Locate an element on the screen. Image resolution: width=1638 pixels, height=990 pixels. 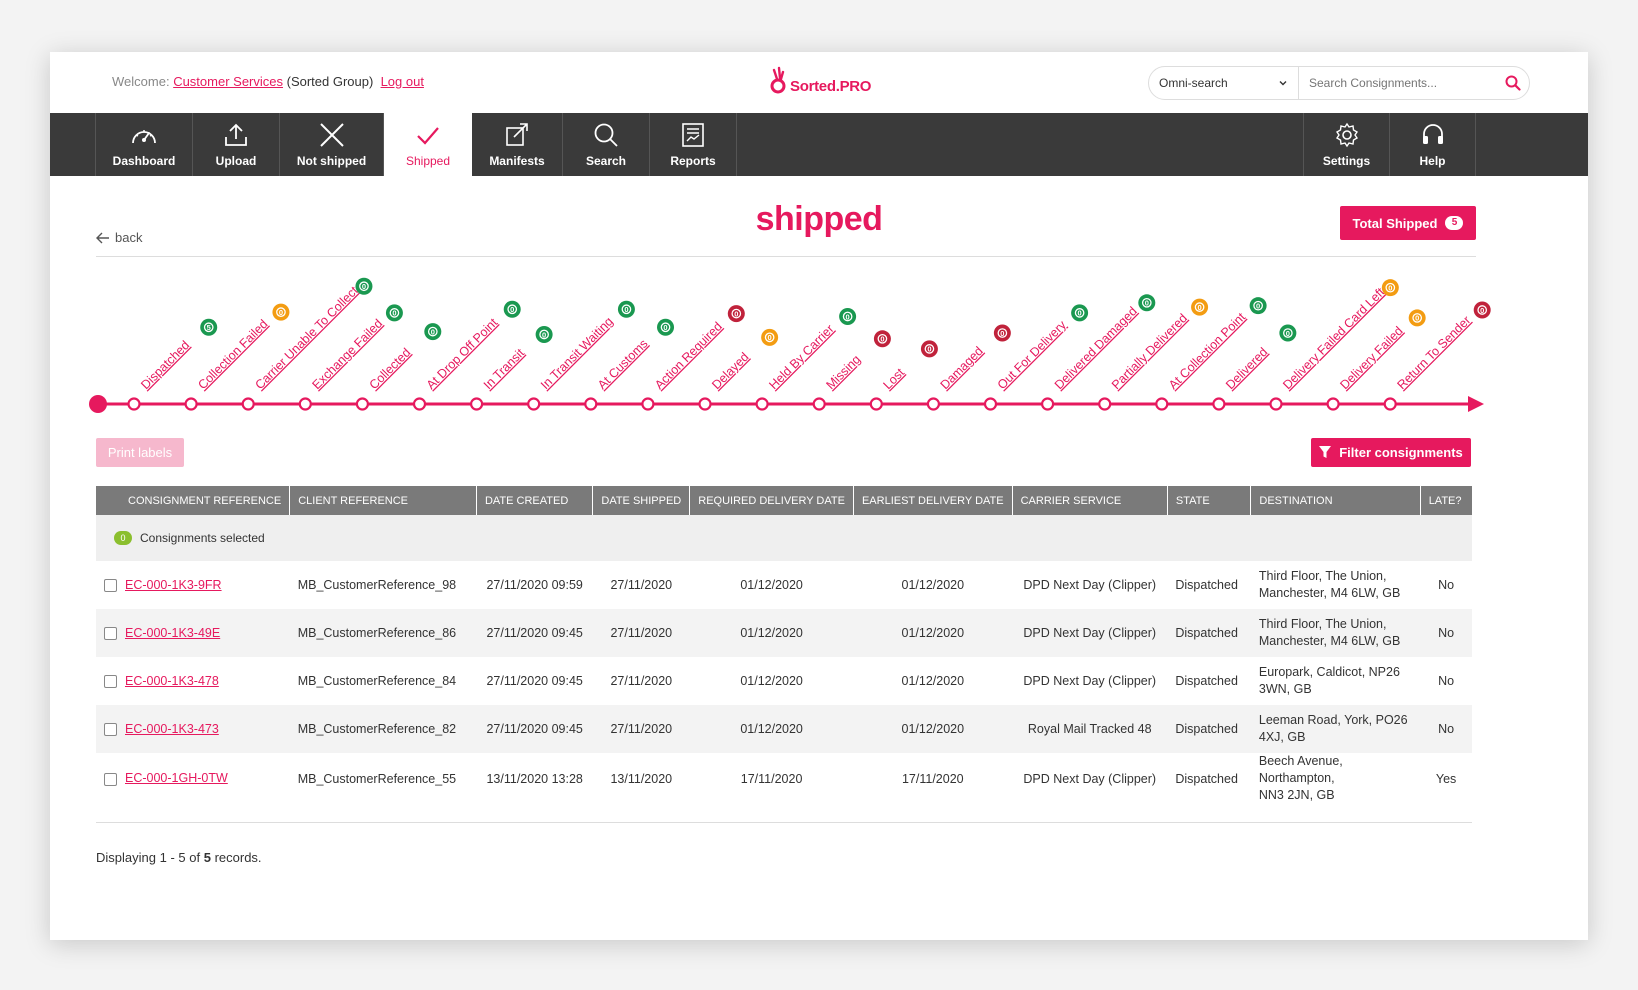
sorted-pro-logo: Sorted.PRO is located at coordinates (819, 81).